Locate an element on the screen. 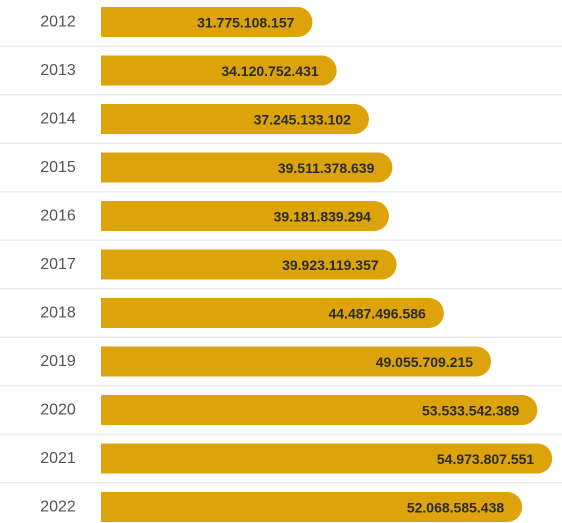 Image resolution: width=562 pixels, height=523 pixels. value-label: 37.245.133.102 is located at coordinates (303, 120).